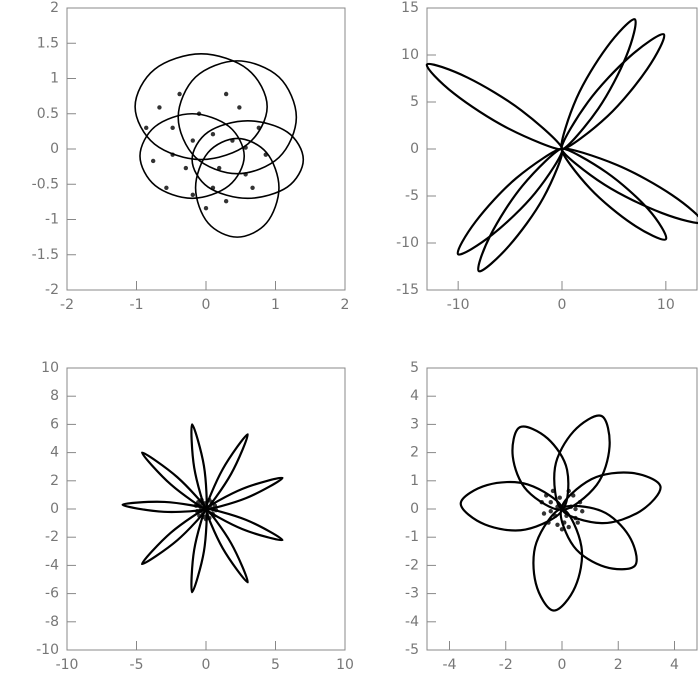  What do you see at coordinates (450, 665) in the screenshot?
I see `x-tick-label: -4` at bounding box center [450, 665].